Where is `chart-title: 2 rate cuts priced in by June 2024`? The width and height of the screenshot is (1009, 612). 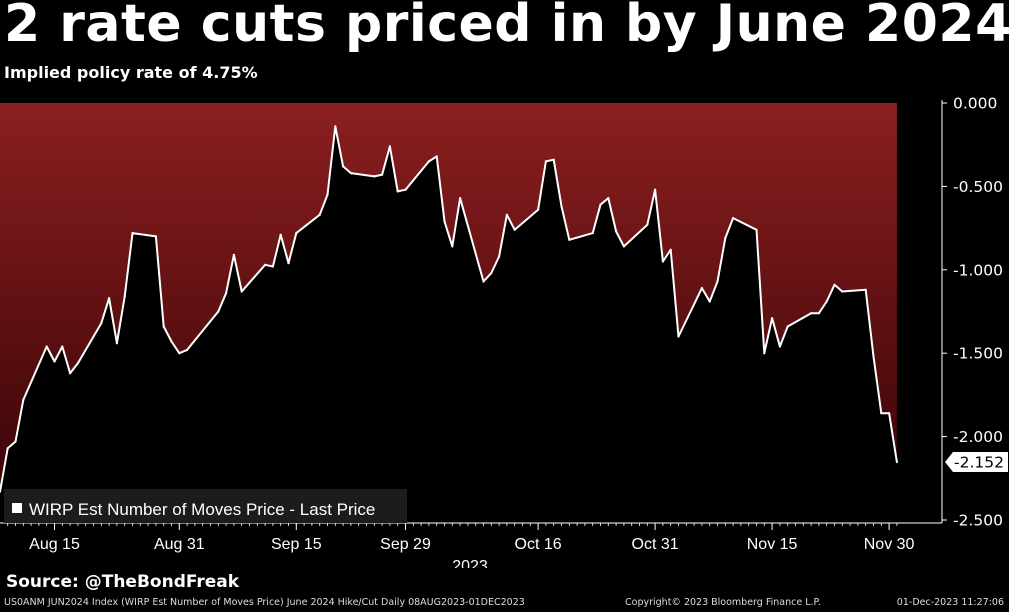 chart-title: 2 rate cuts priced in by June 2024 is located at coordinates (506, 27).